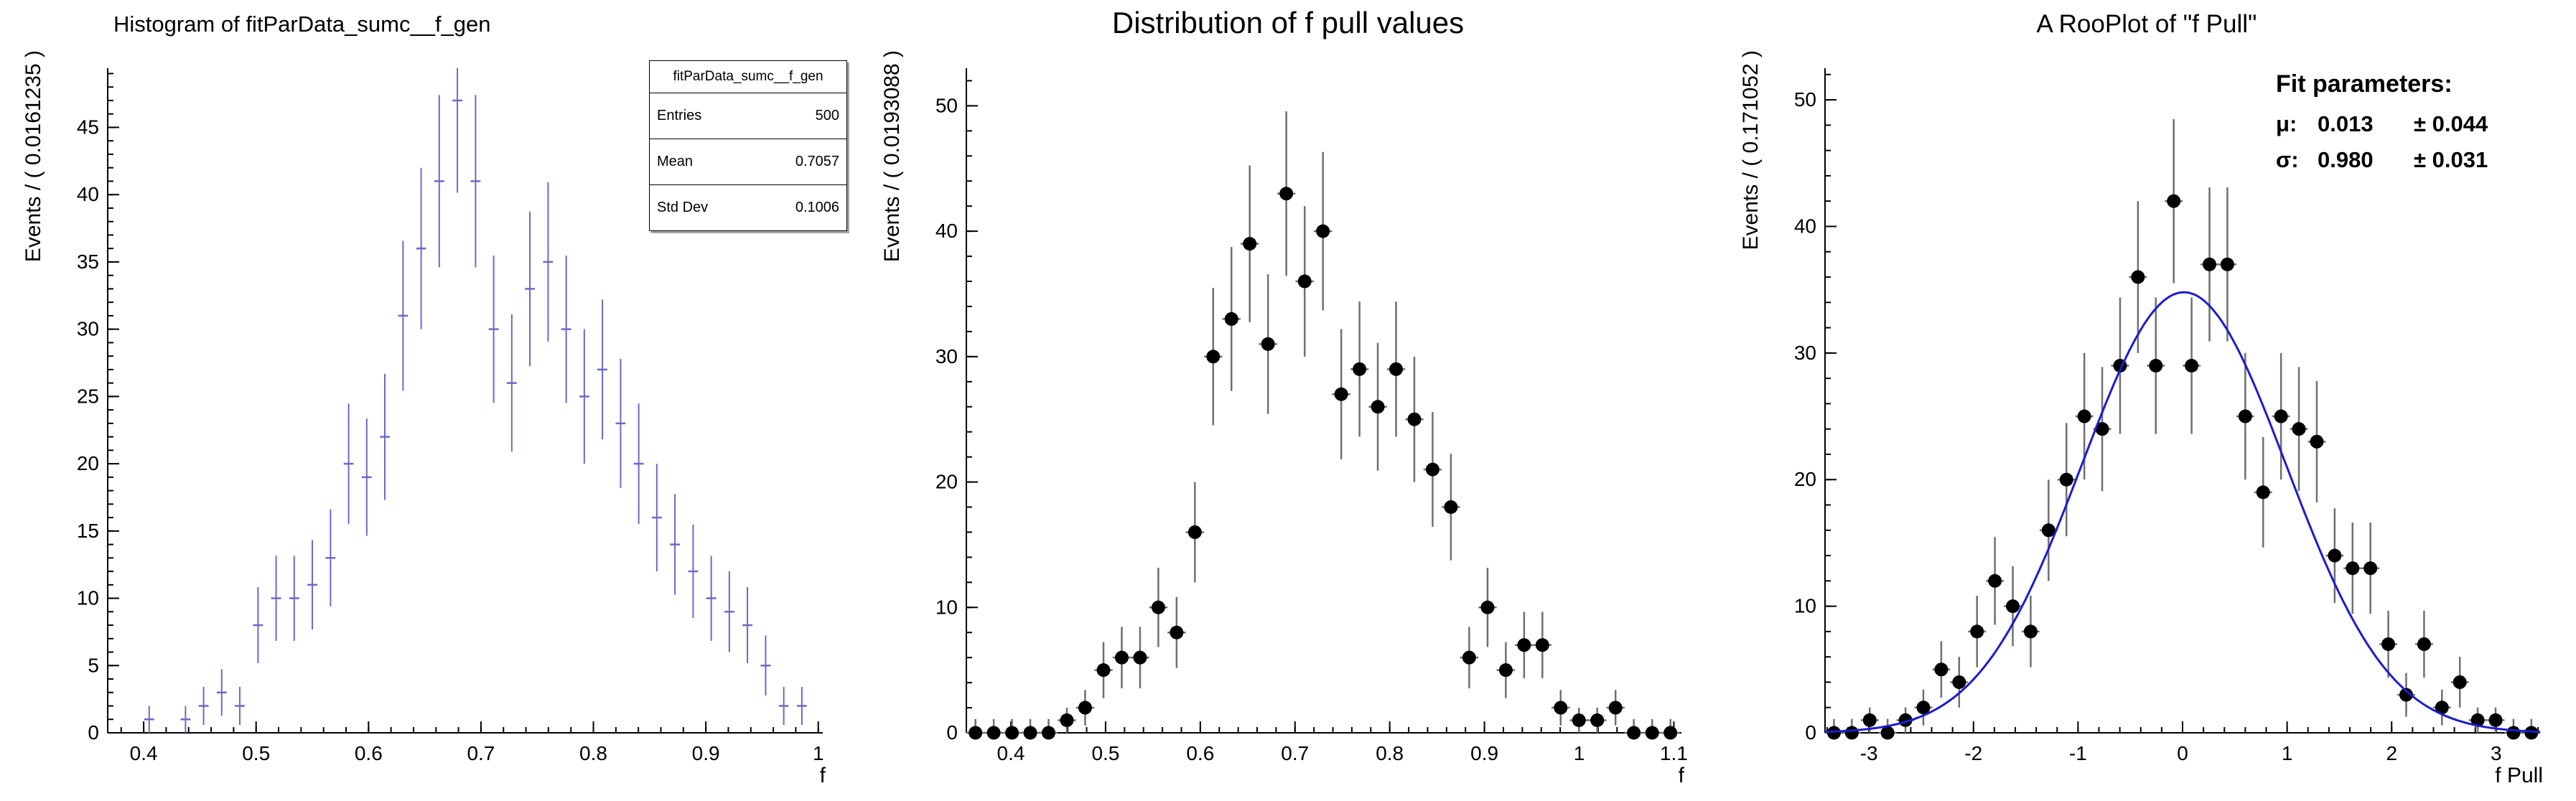 The image size is (2576, 801). What do you see at coordinates (946, 607) in the screenshot?
I see `svg-text: 10` at bounding box center [946, 607].